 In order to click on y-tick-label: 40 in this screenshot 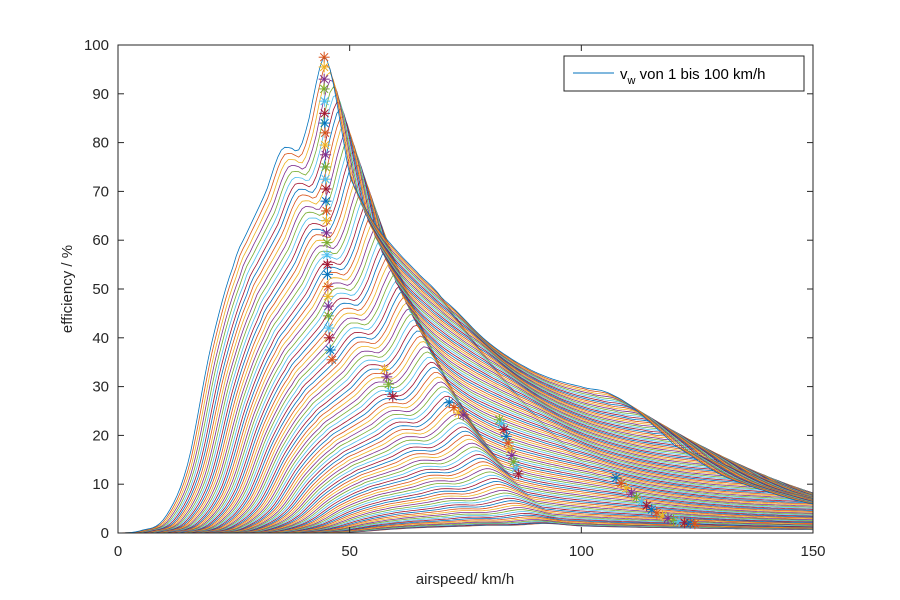, I will do `click(100, 338)`.